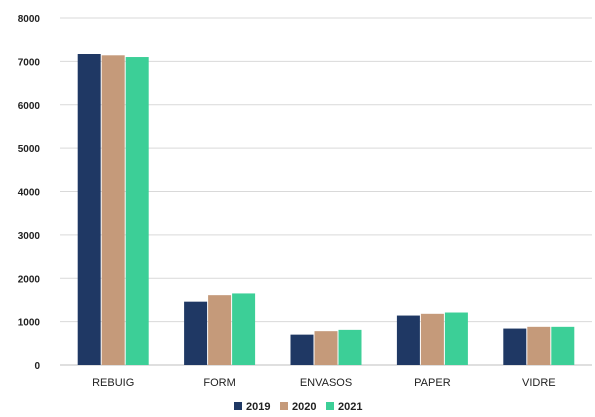 This screenshot has width=595, height=417. Describe the element at coordinates (304, 407) in the screenshot. I see `legend-label: 2020` at that location.